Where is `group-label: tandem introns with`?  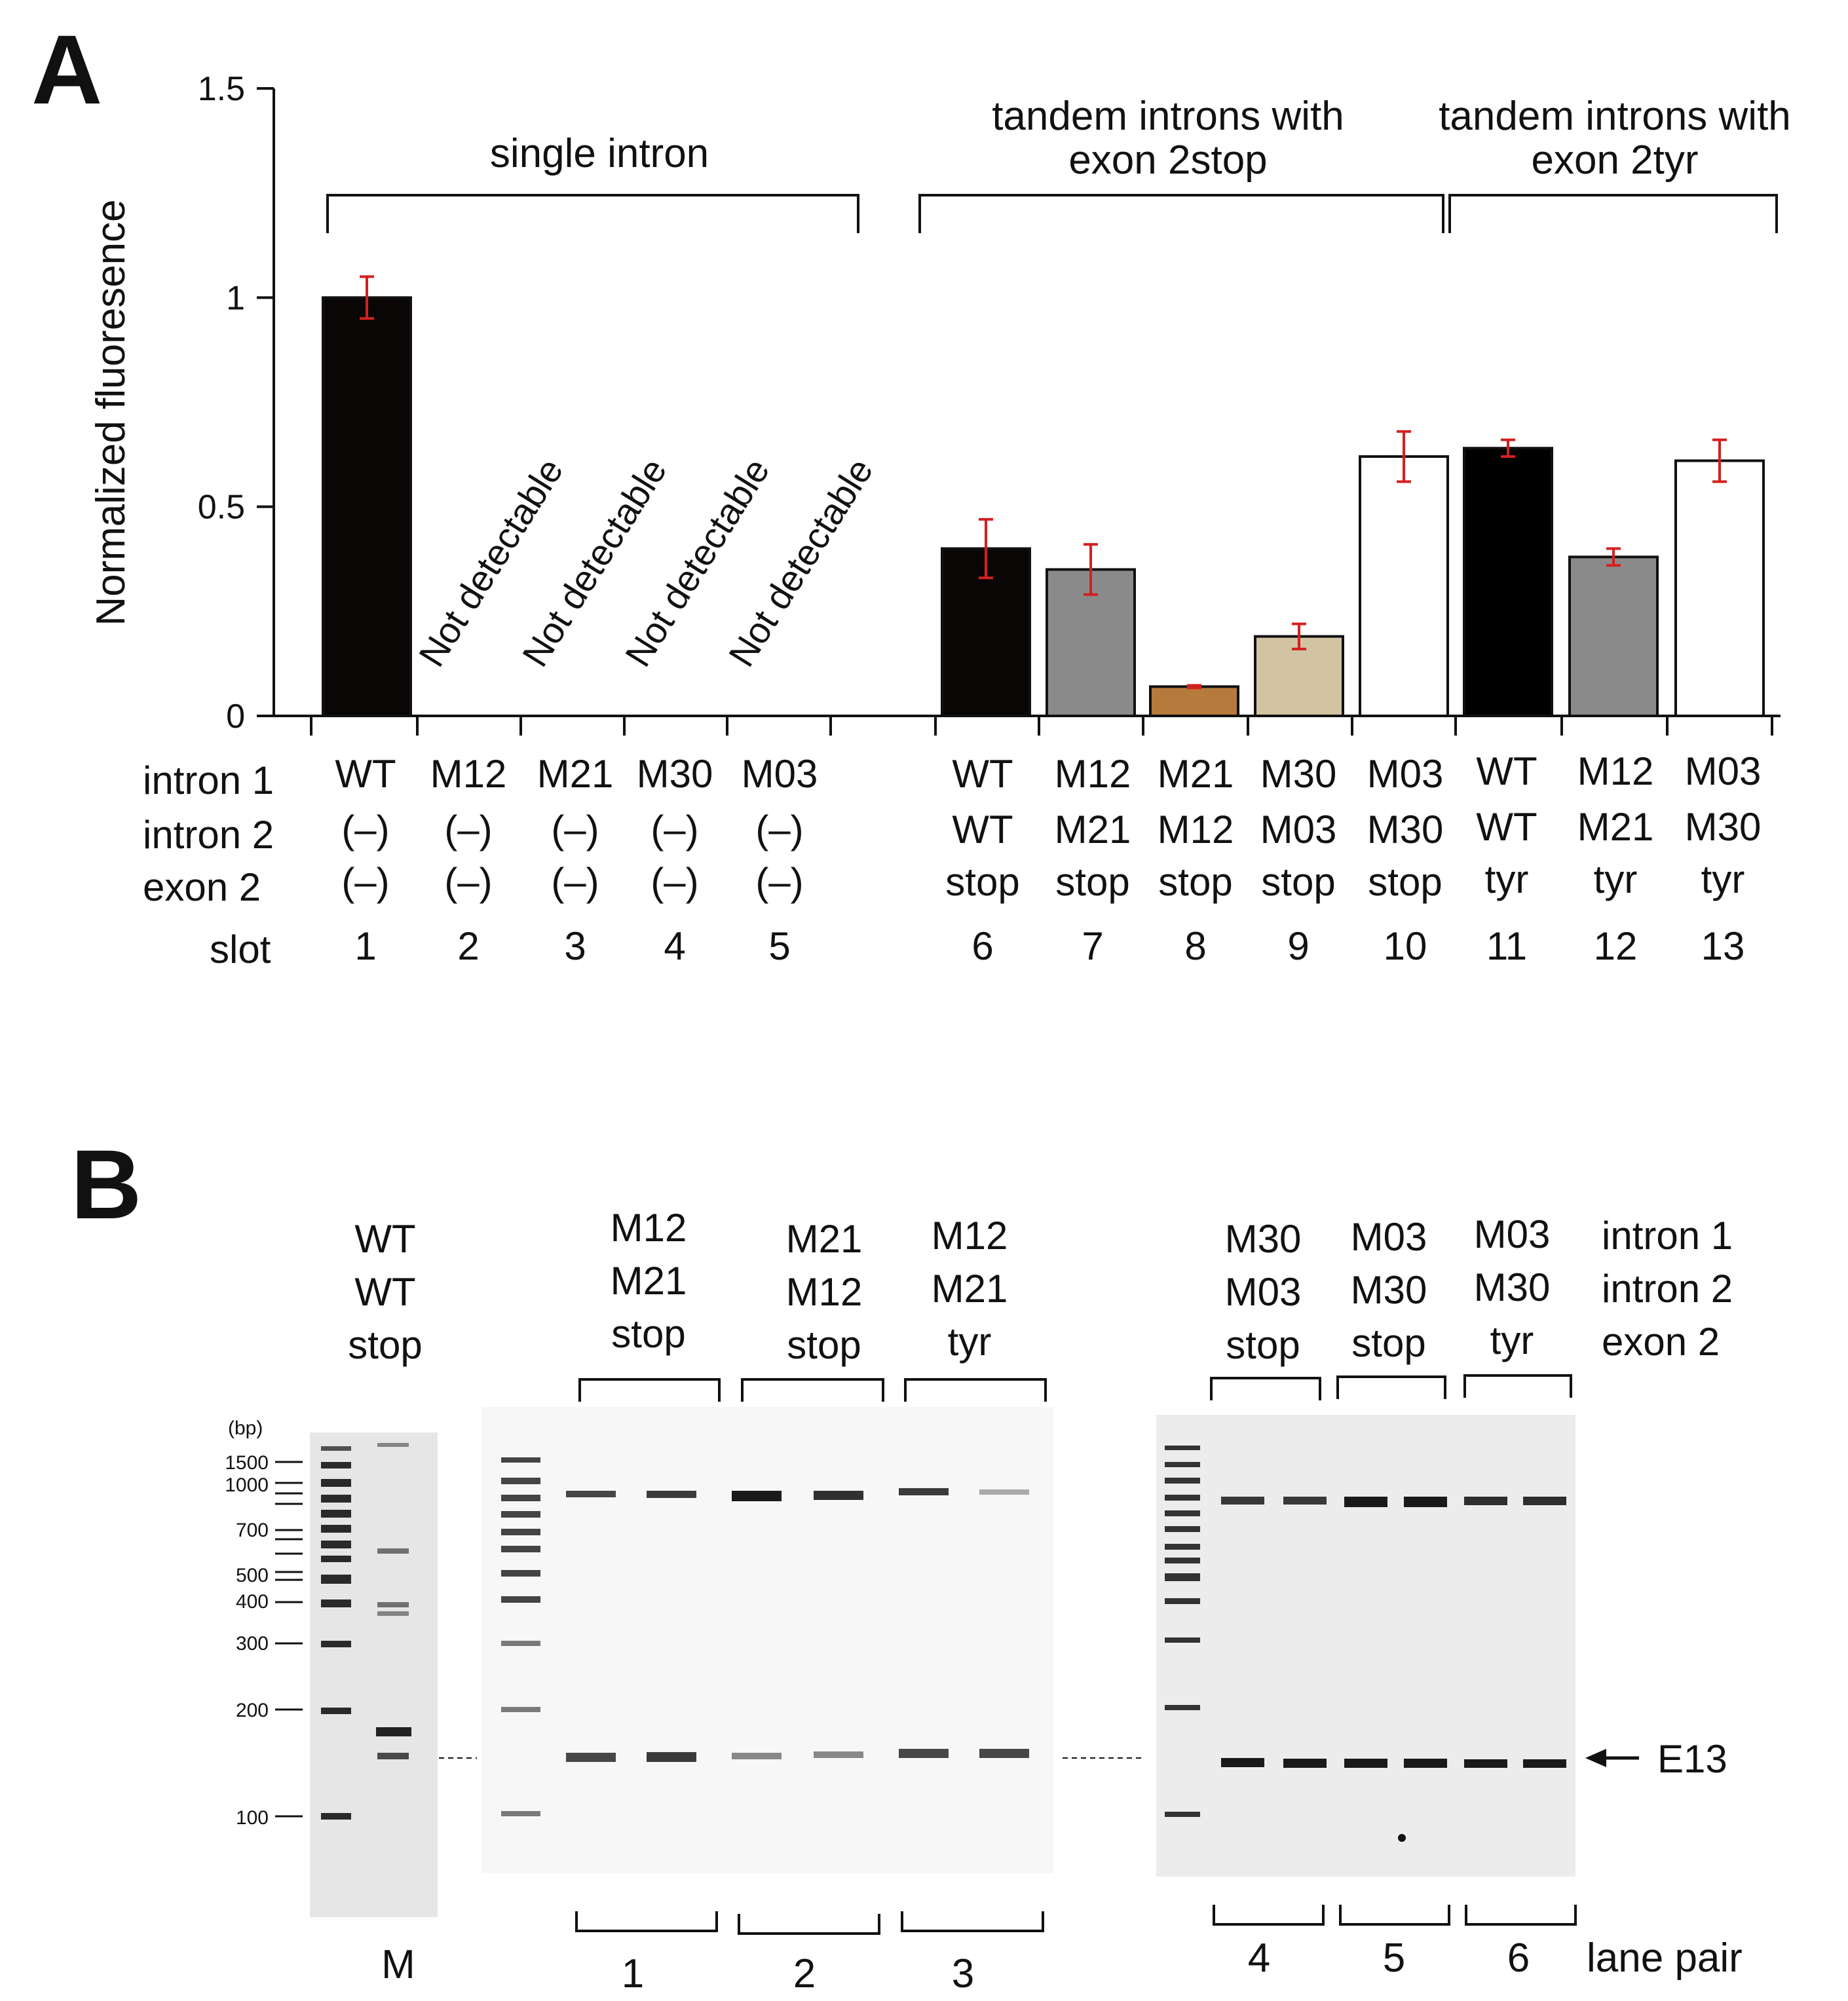
group-label: tandem introns with is located at coordinates (1615, 116).